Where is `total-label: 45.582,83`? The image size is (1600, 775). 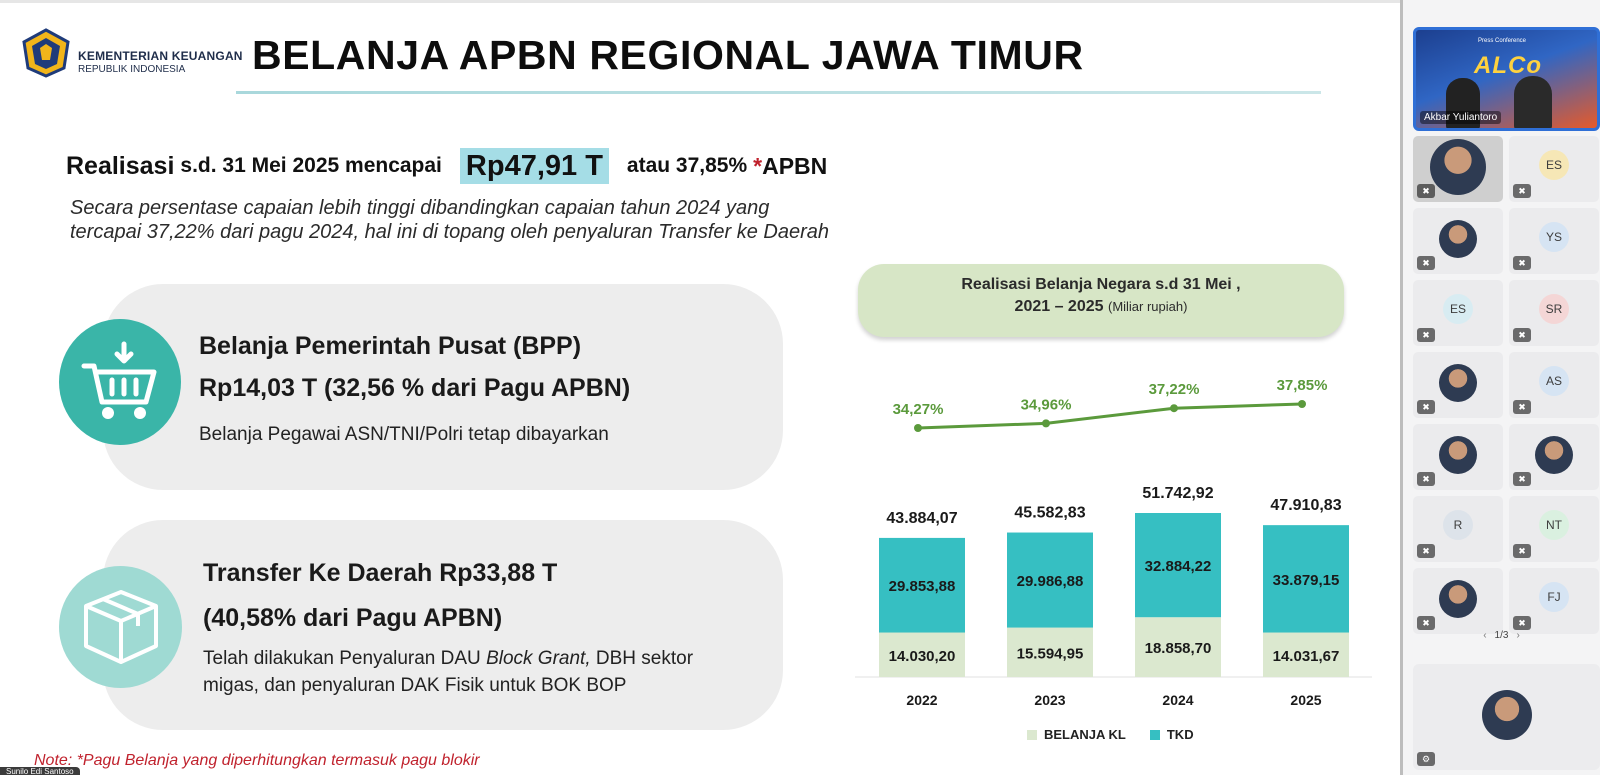
total-label: 45.582,83 is located at coordinates (1049, 513).